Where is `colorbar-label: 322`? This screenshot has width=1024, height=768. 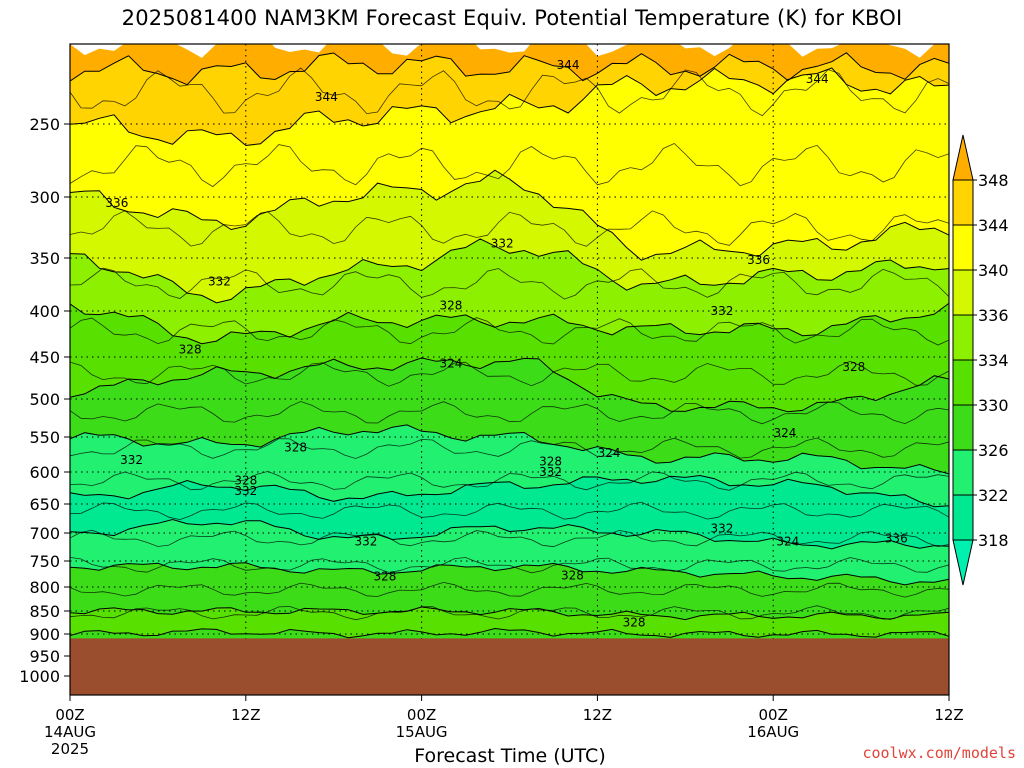 colorbar-label: 322 is located at coordinates (993, 495).